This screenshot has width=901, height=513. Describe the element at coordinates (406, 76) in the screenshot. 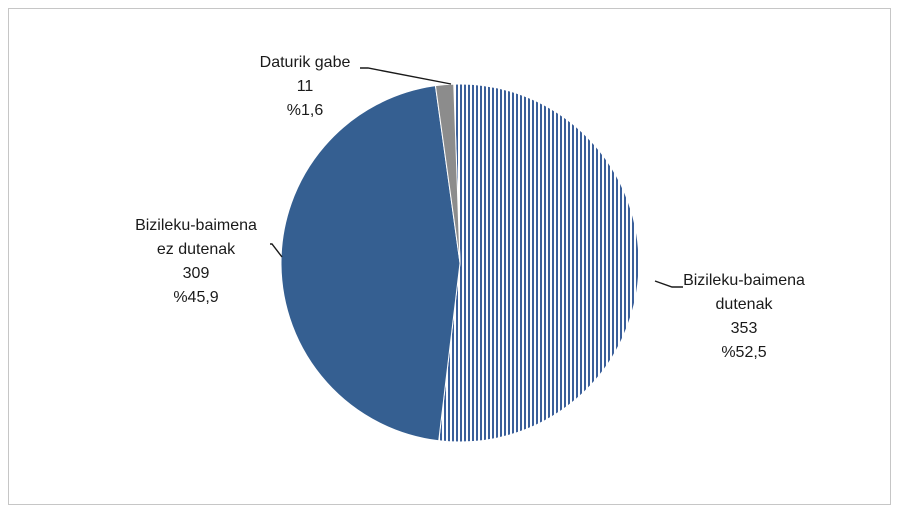

I see `slice-daturik-gabe-leader-line` at that location.